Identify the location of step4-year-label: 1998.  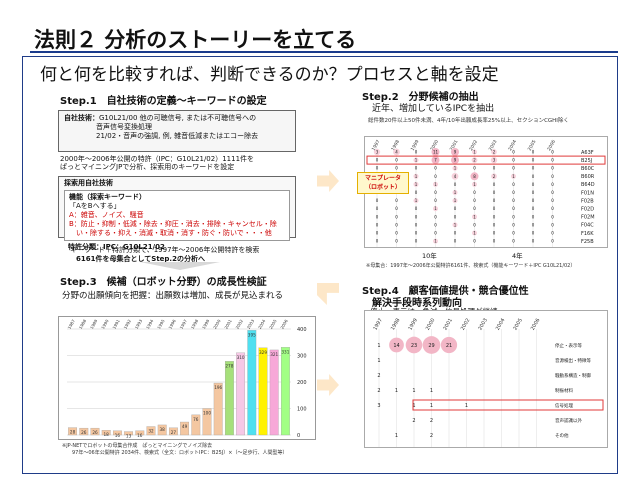
(396, 324).